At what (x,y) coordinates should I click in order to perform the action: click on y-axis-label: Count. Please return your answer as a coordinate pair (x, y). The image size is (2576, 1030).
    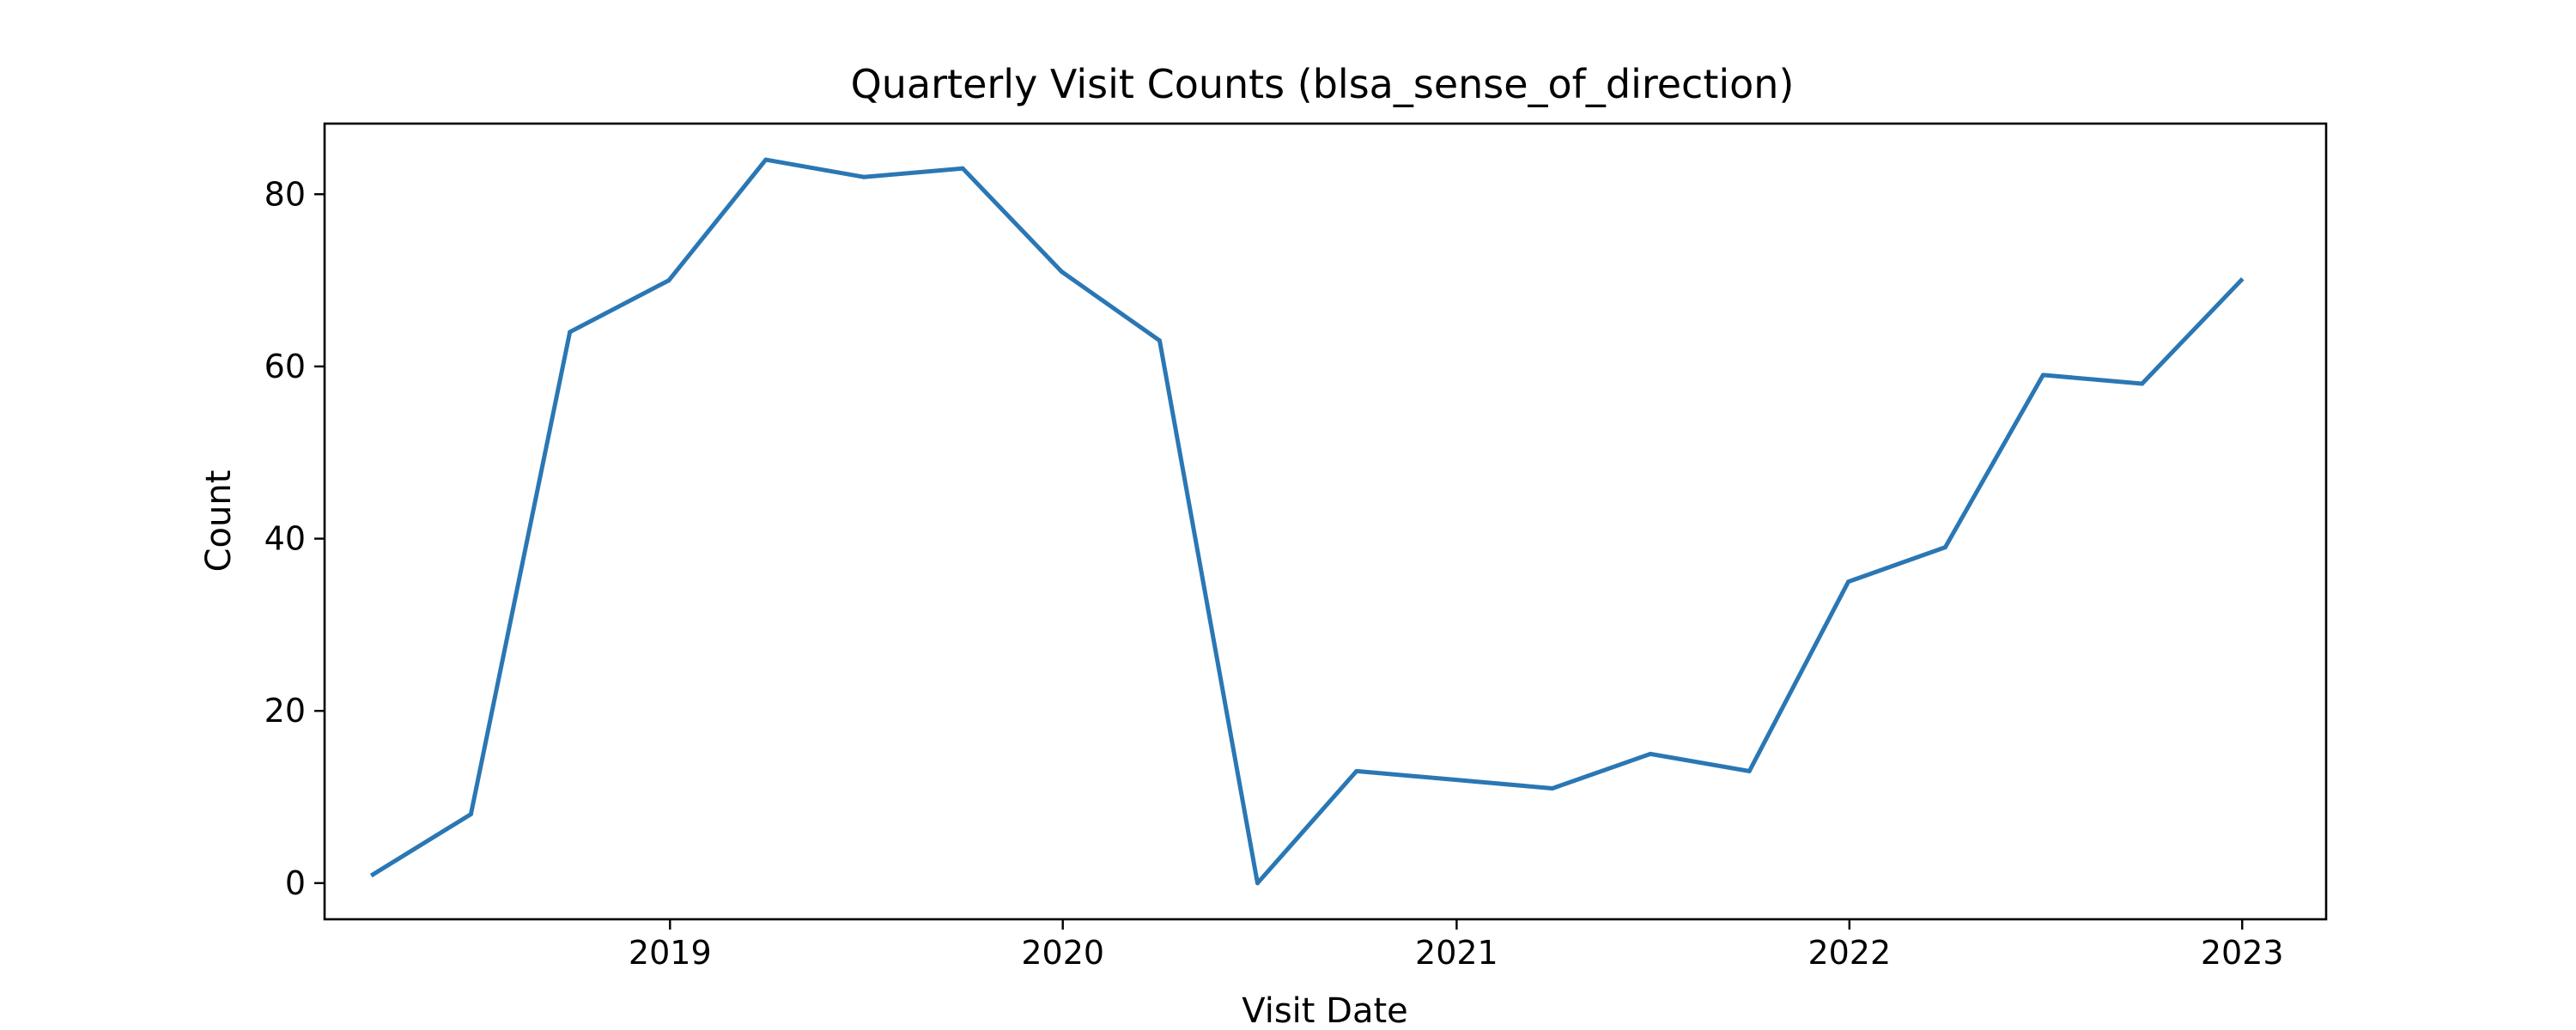
    Looking at the image, I should click on (219, 521).